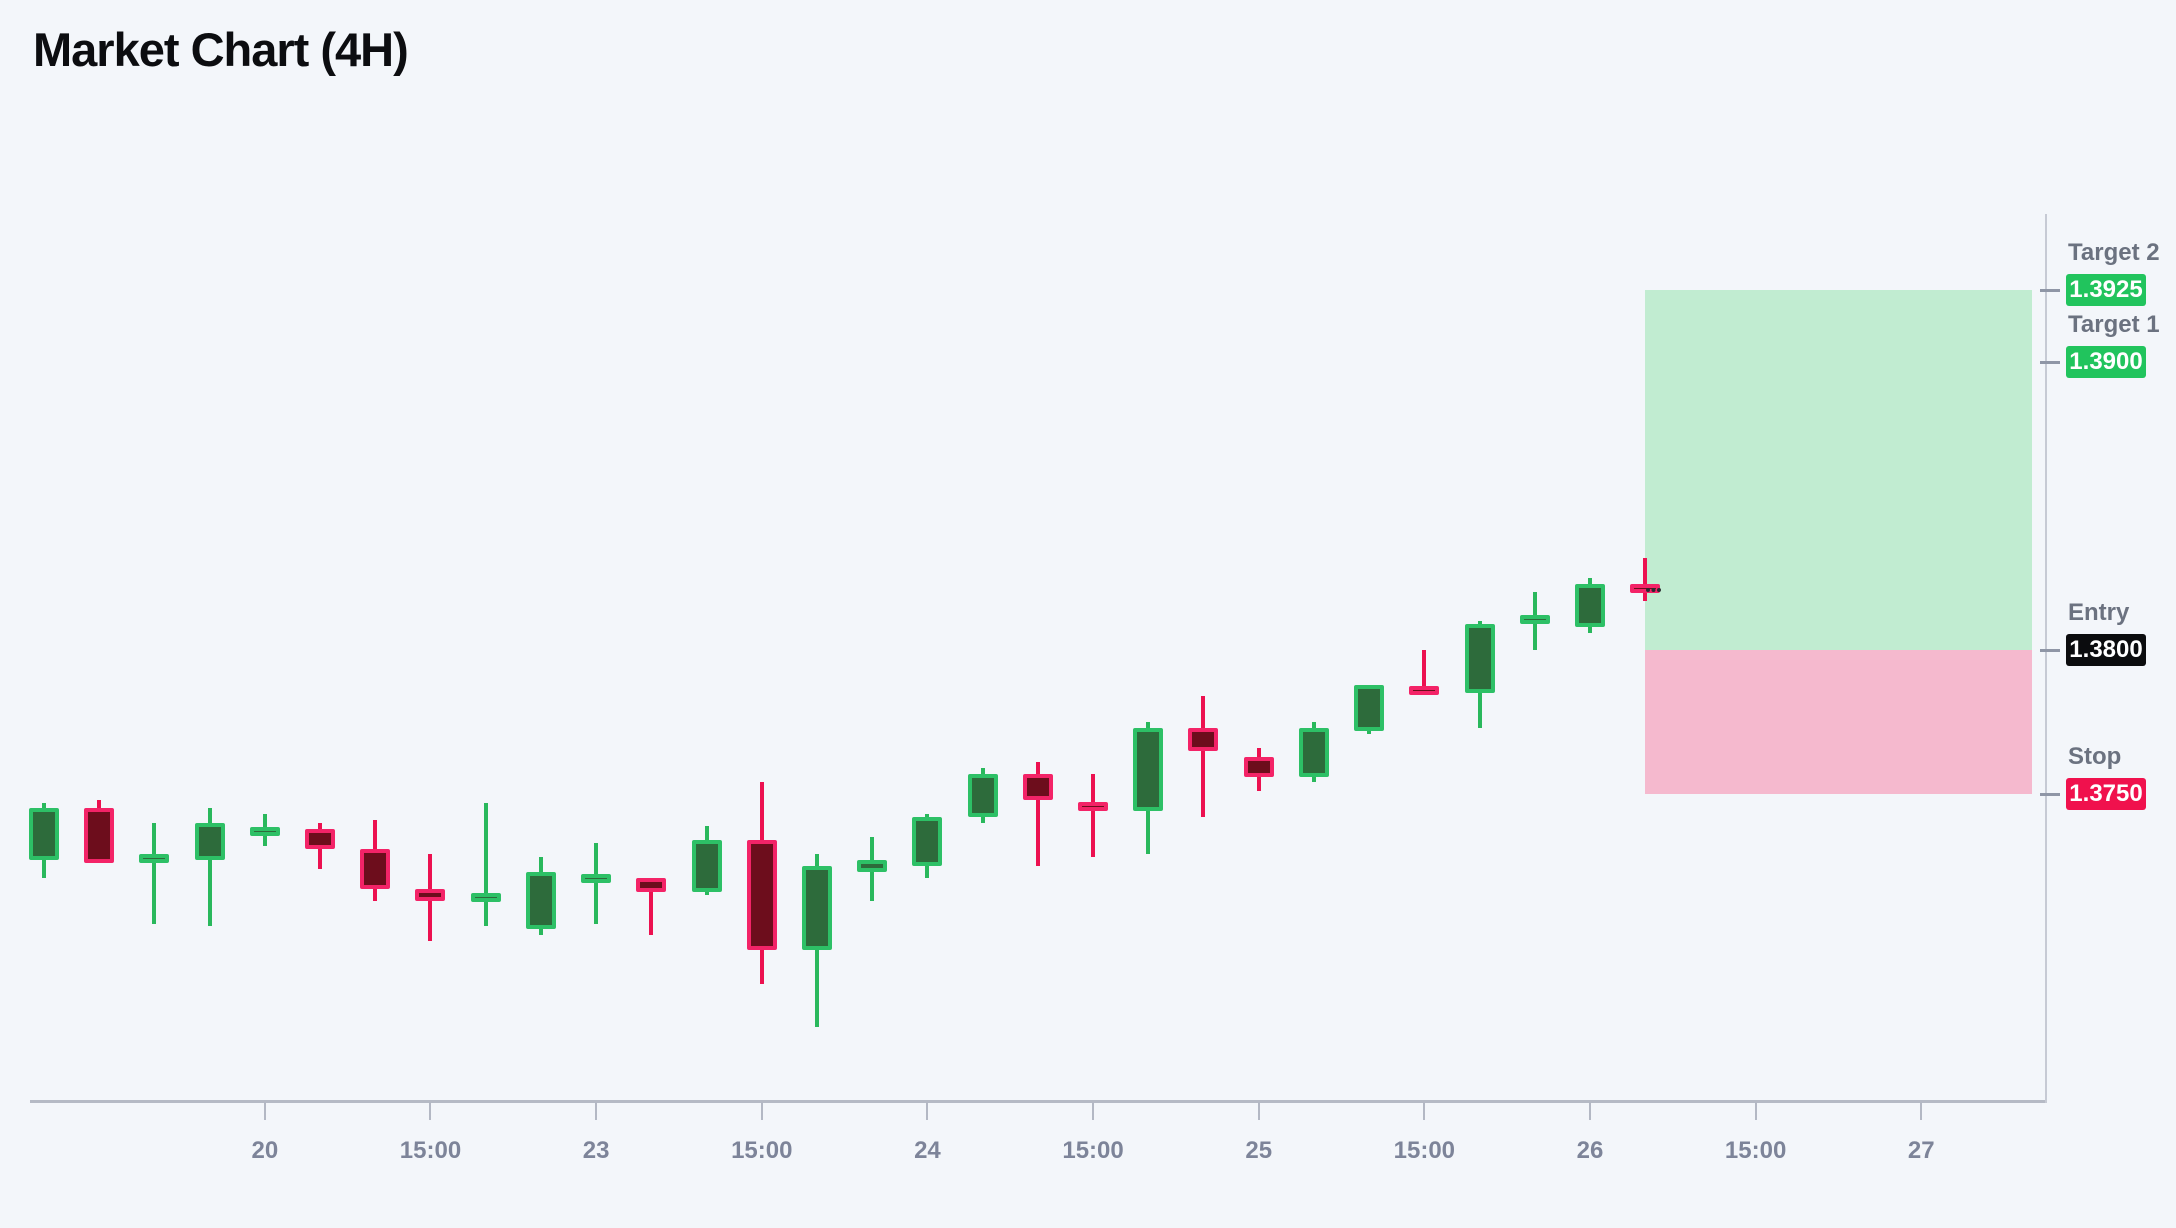 The height and width of the screenshot is (1228, 2176). I want to click on x-tick-label: 23, so click(596, 1150).